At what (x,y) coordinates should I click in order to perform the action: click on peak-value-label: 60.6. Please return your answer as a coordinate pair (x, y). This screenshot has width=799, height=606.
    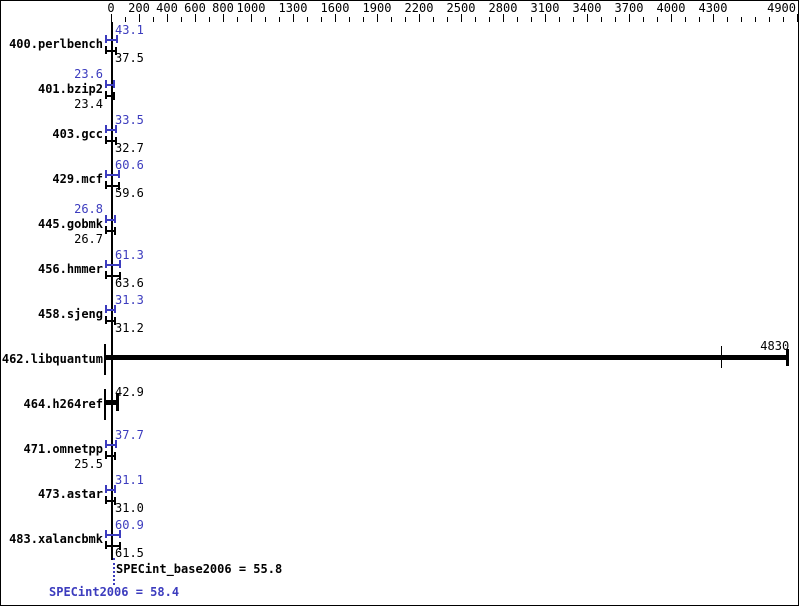
    Looking at the image, I should click on (129, 165).